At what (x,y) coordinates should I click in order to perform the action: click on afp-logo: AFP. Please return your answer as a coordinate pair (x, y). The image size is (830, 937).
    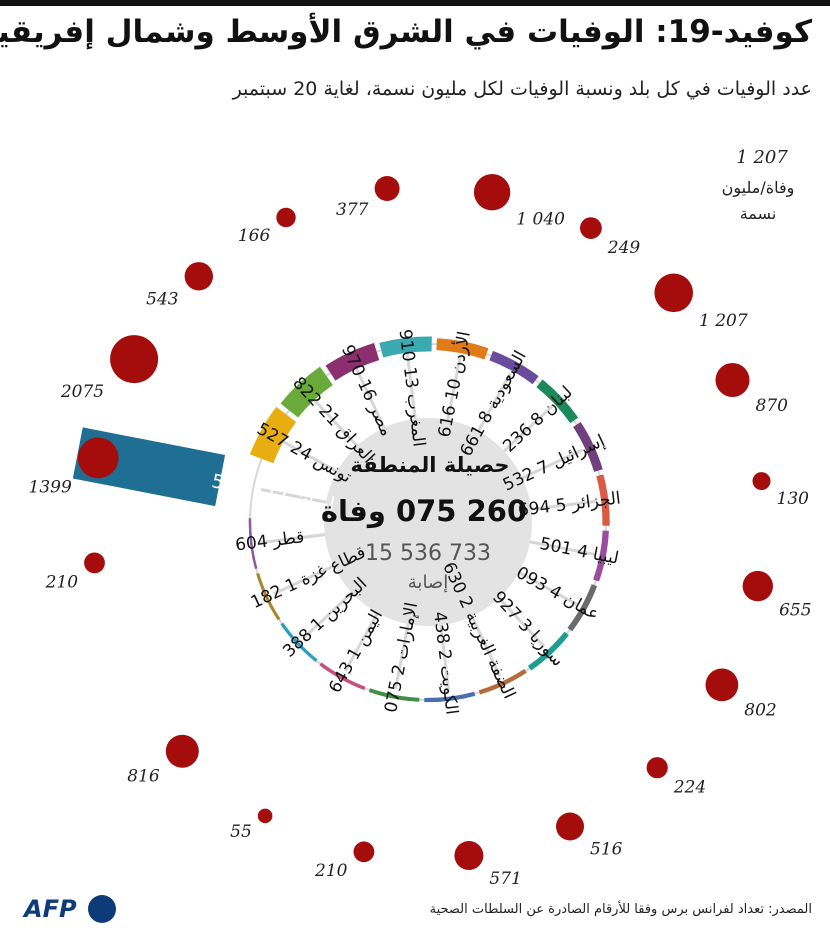
    Looking at the image, I should click on (74, 911).